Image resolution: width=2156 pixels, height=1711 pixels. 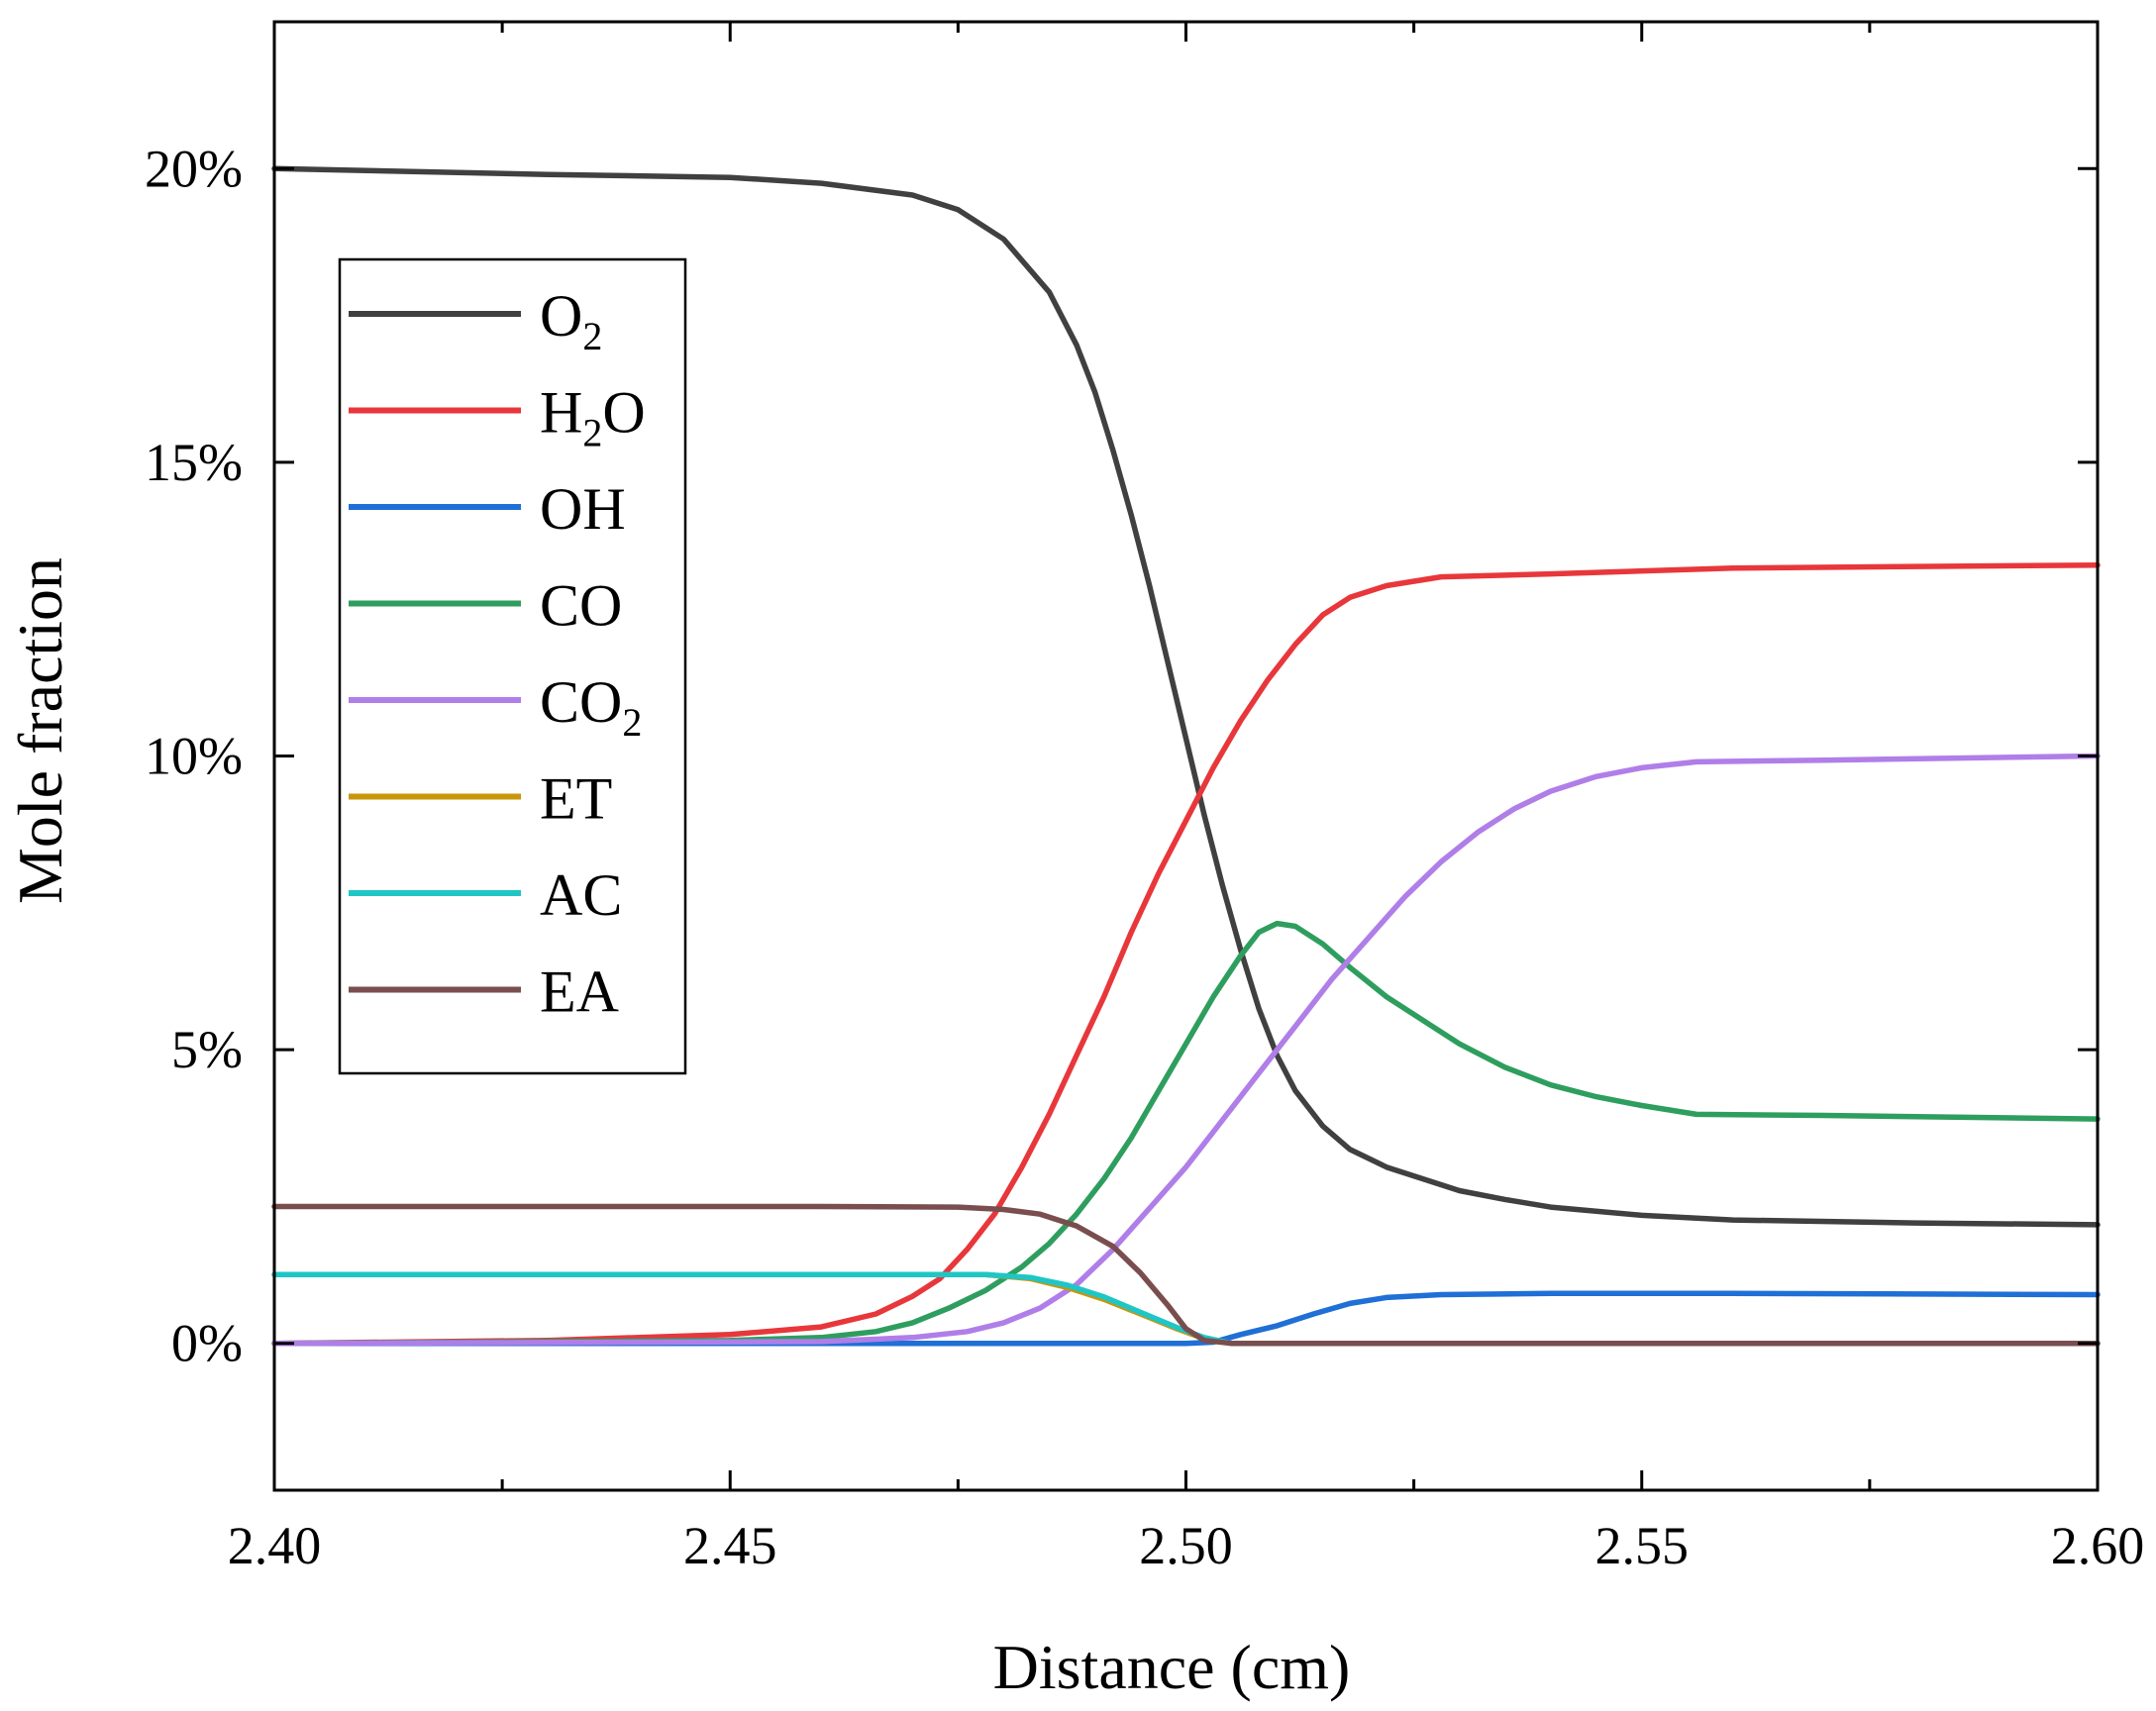 What do you see at coordinates (581, 895) in the screenshot?
I see `legend-label: AC` at bounding box center [581, 895].